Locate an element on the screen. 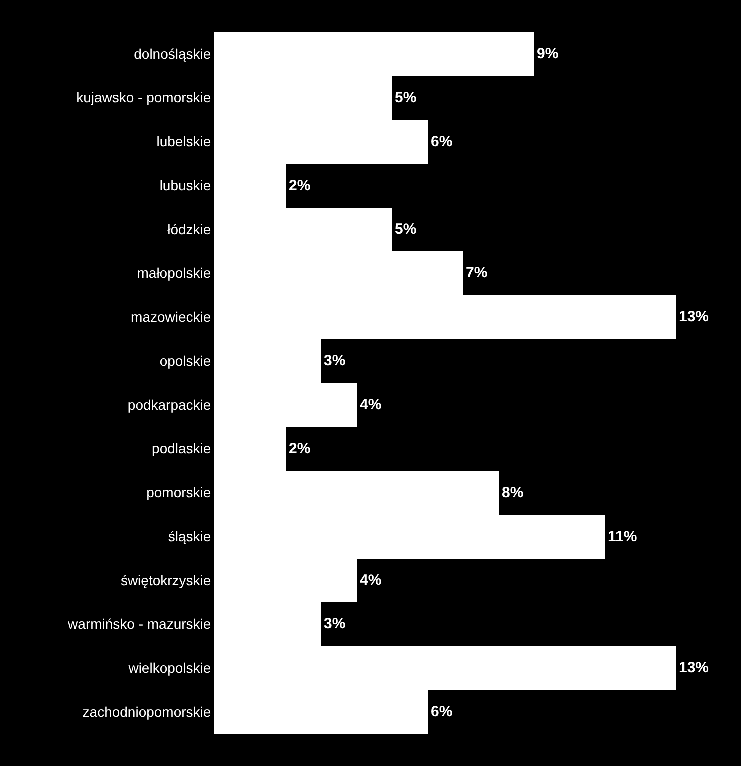  y-tick-label: lubelskie is located at coordinates (184, 142).